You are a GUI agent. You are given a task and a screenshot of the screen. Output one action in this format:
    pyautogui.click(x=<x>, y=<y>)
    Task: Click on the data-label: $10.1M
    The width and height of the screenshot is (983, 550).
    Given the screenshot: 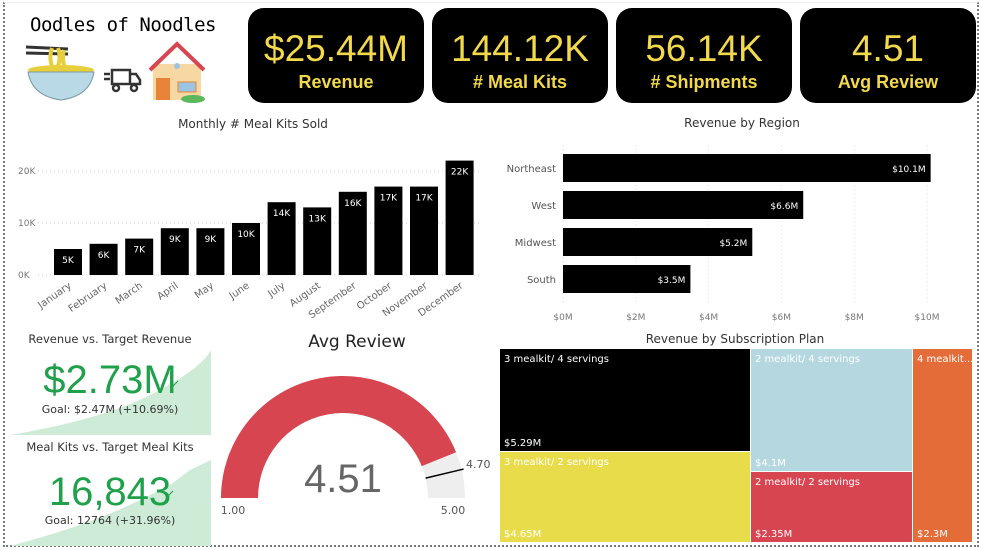 What is the action you would take?
    pyautogui.click(x=909, y=170)
    